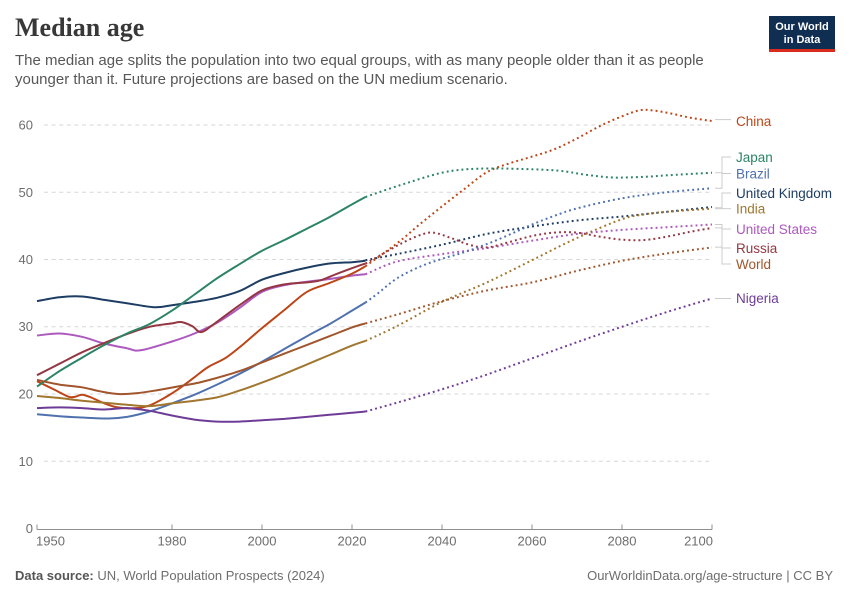 This screenshot has height=600, width=850. Describe the element at coordinates (757, 248) in the screenshot. I see `svg-text: Russia` at that location.